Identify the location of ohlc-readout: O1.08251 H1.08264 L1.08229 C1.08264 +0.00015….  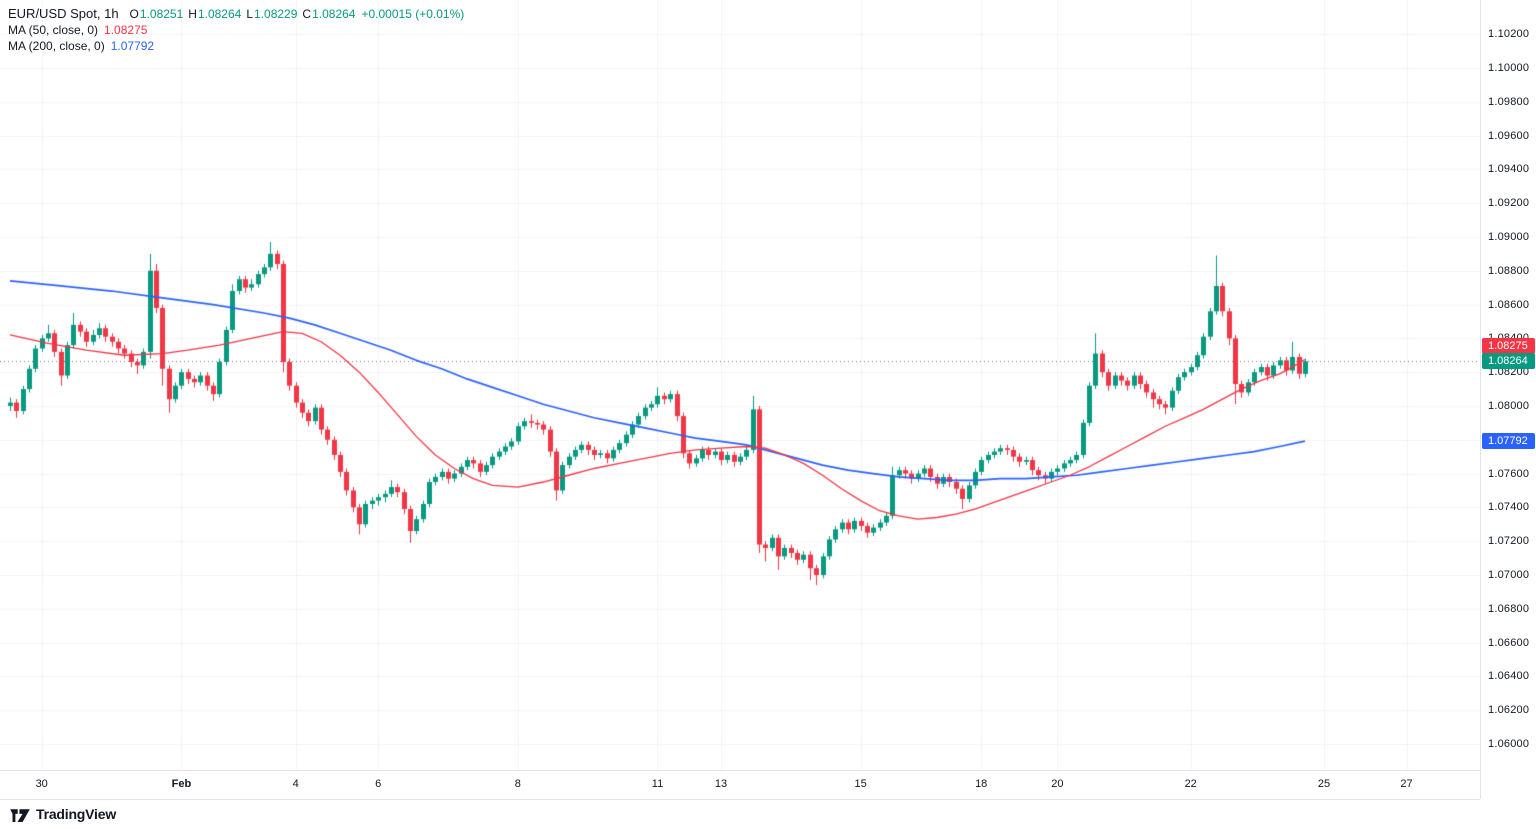
(295, 14).